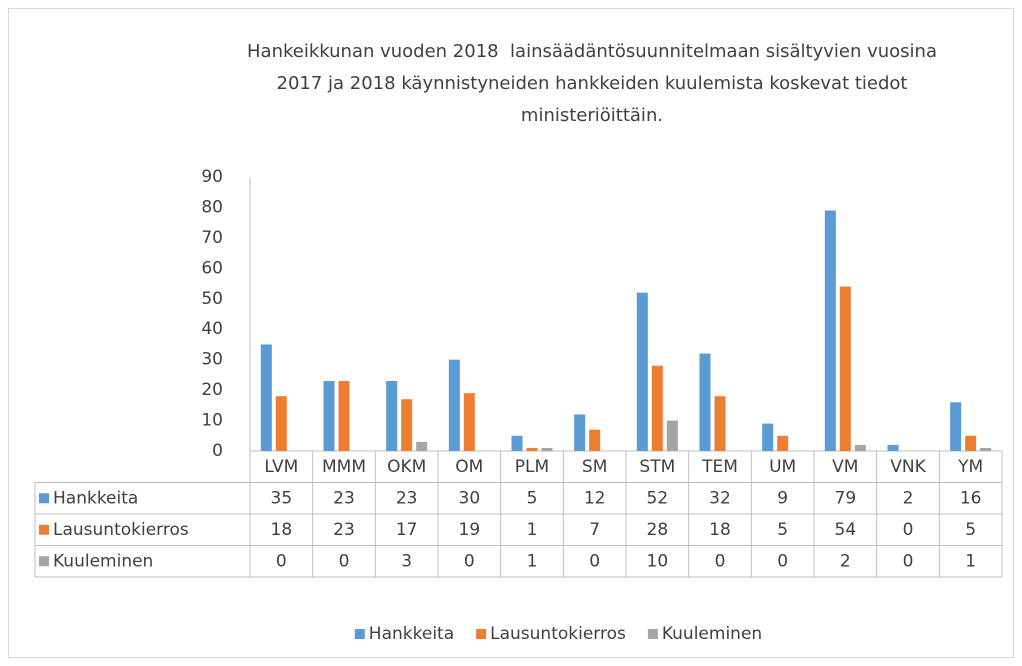 The height and width of the screenshot is (666, 1022). What do you see at coordinates (406, 467) in the screenshot?
I see `x-tick-label: OKM` at bounding box center [406, 467].